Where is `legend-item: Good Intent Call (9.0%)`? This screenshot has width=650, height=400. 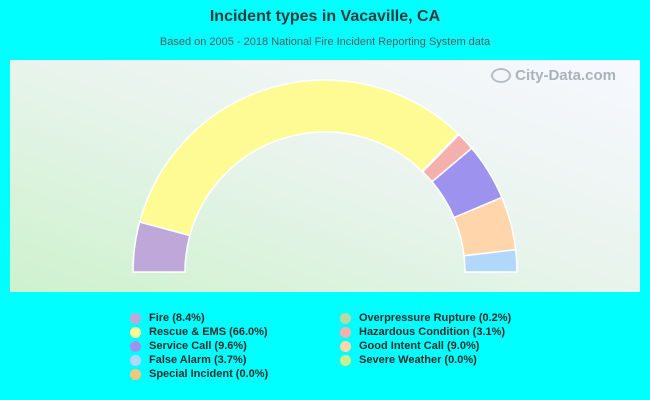
legend-item: Good Intent Call (9.0%) is located at coordinates (450, 346).